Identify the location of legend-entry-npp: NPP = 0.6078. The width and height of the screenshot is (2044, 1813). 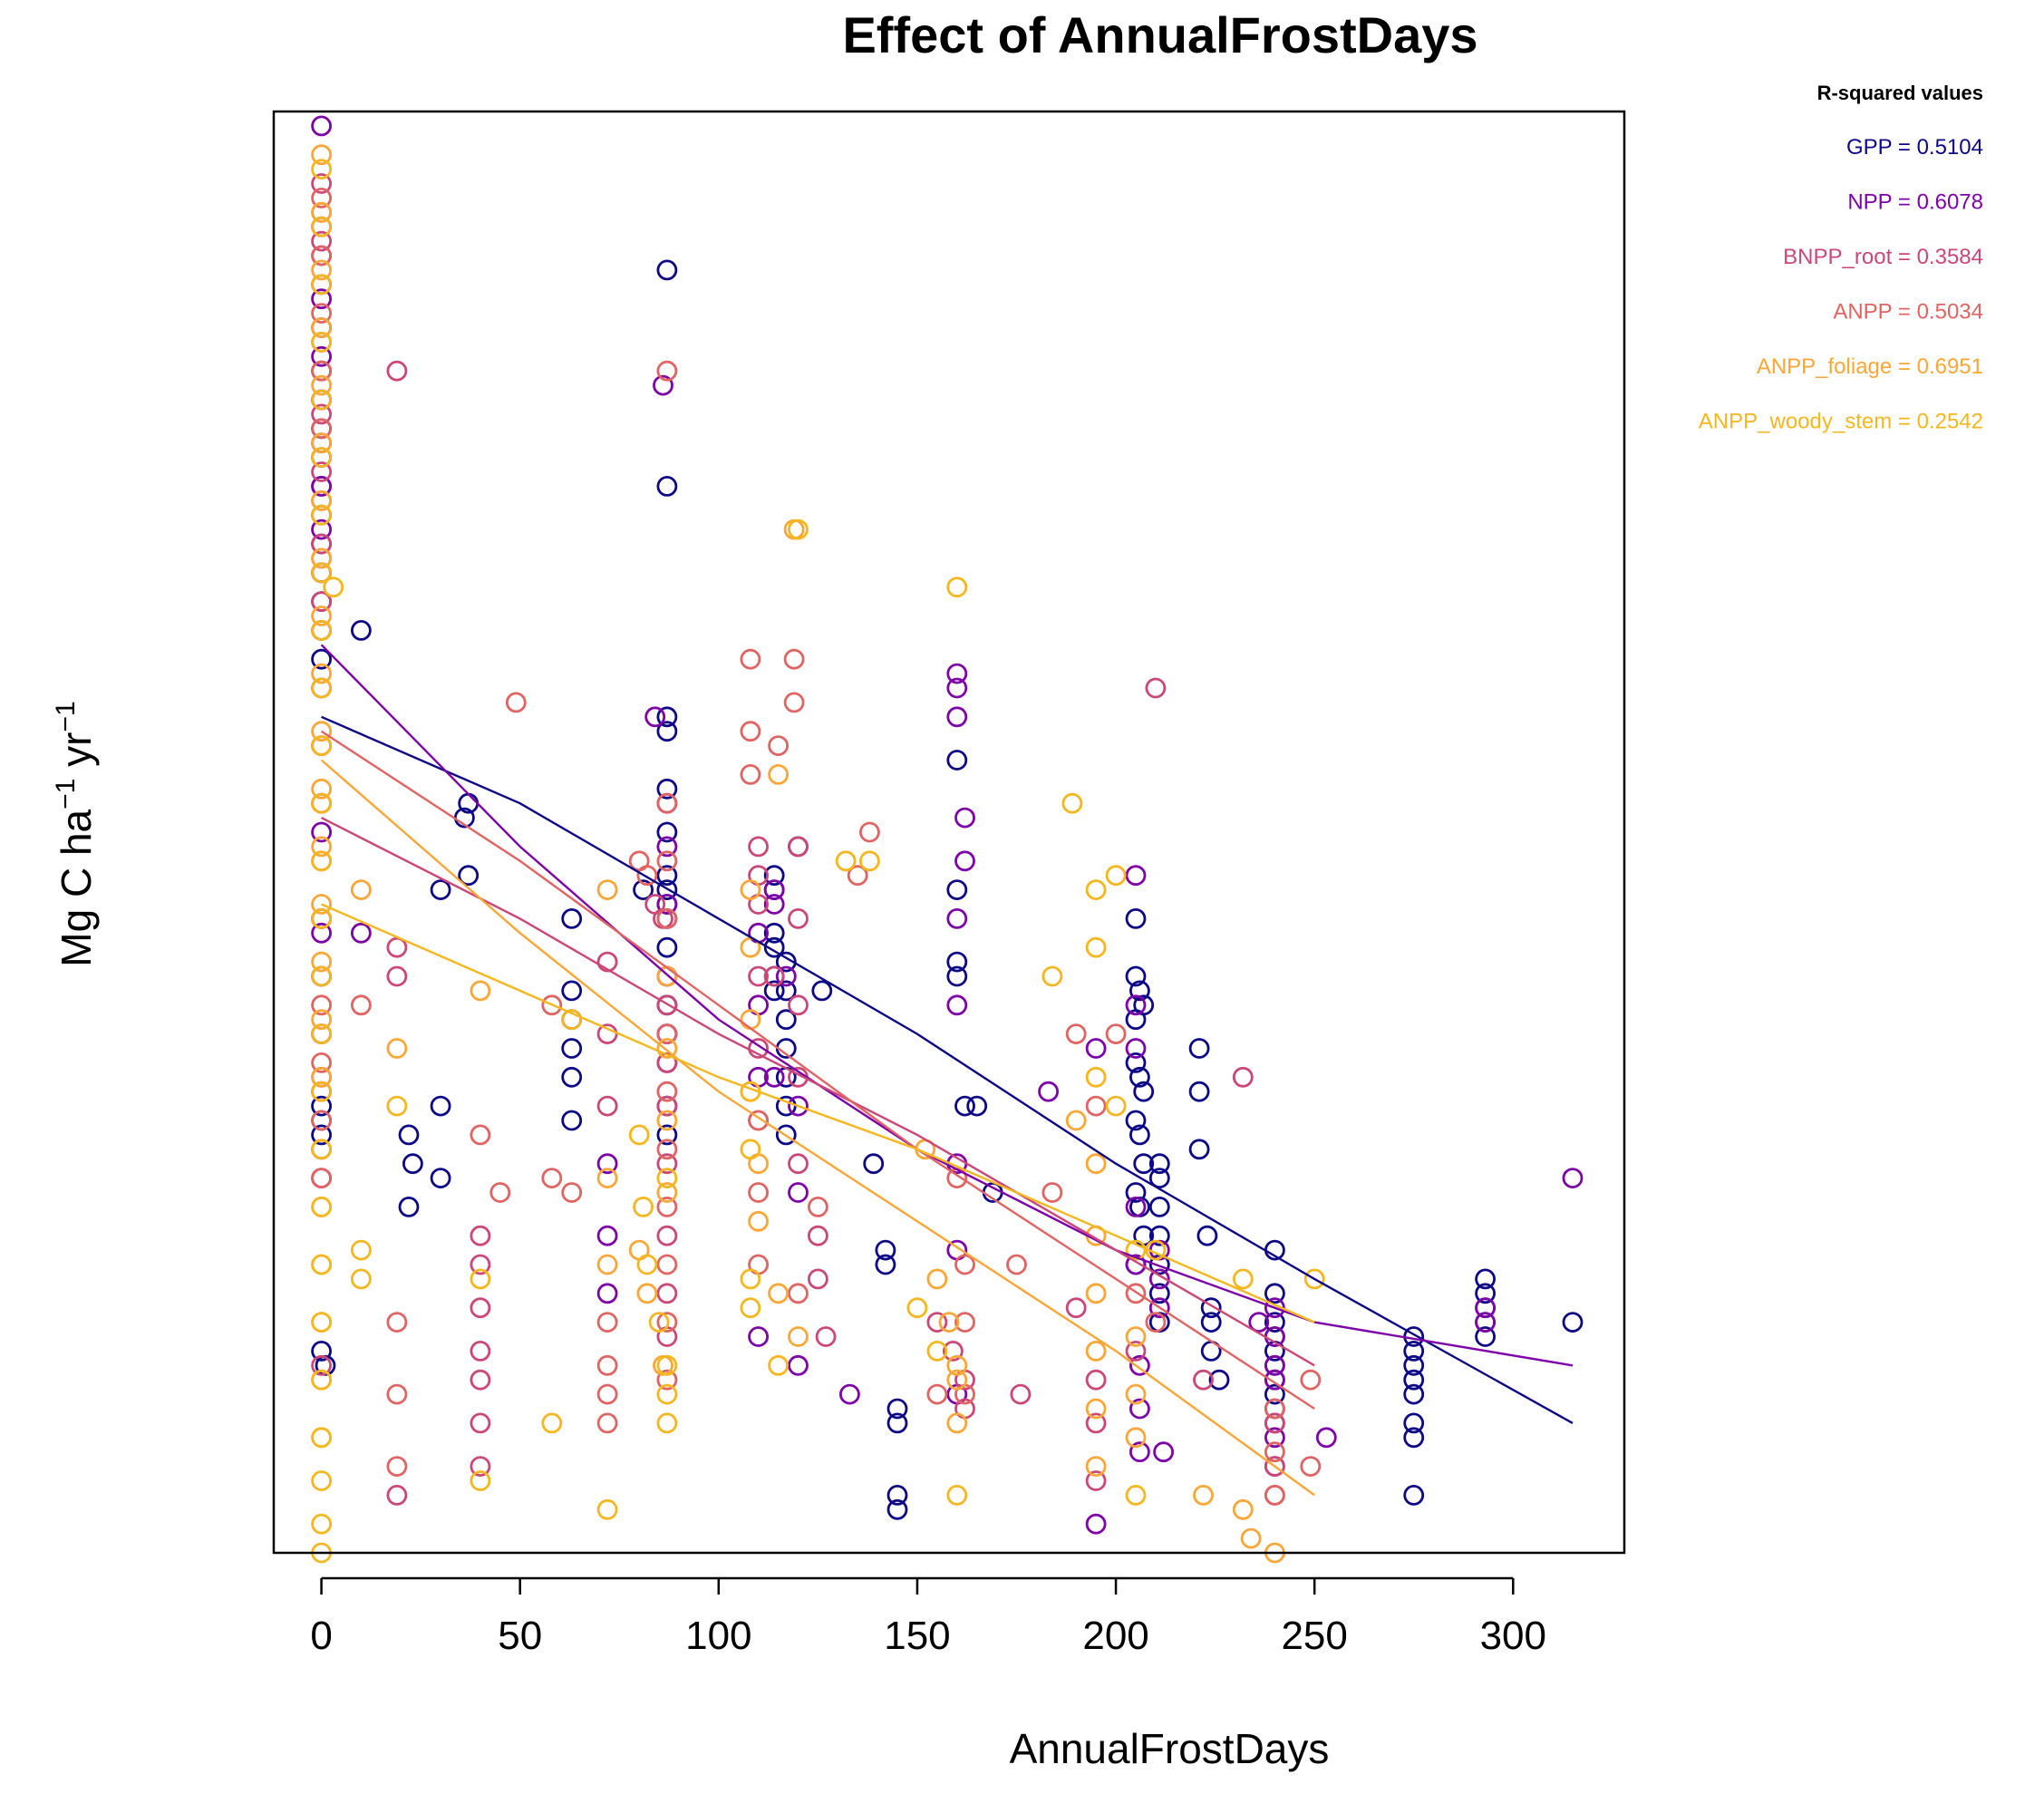
(1915, 202).